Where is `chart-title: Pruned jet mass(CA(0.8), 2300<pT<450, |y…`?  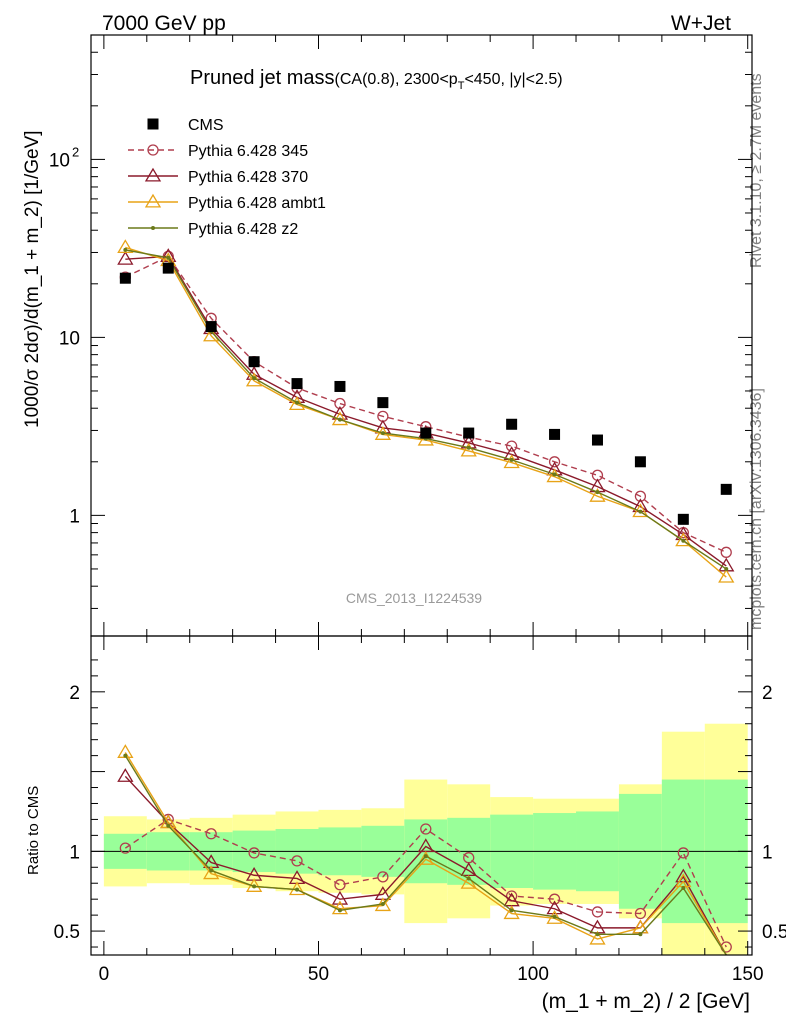
chart-title: Pruned jet mass(CA(0.8), 2300<pT<450, |y… is located at coordinates (376, 79).